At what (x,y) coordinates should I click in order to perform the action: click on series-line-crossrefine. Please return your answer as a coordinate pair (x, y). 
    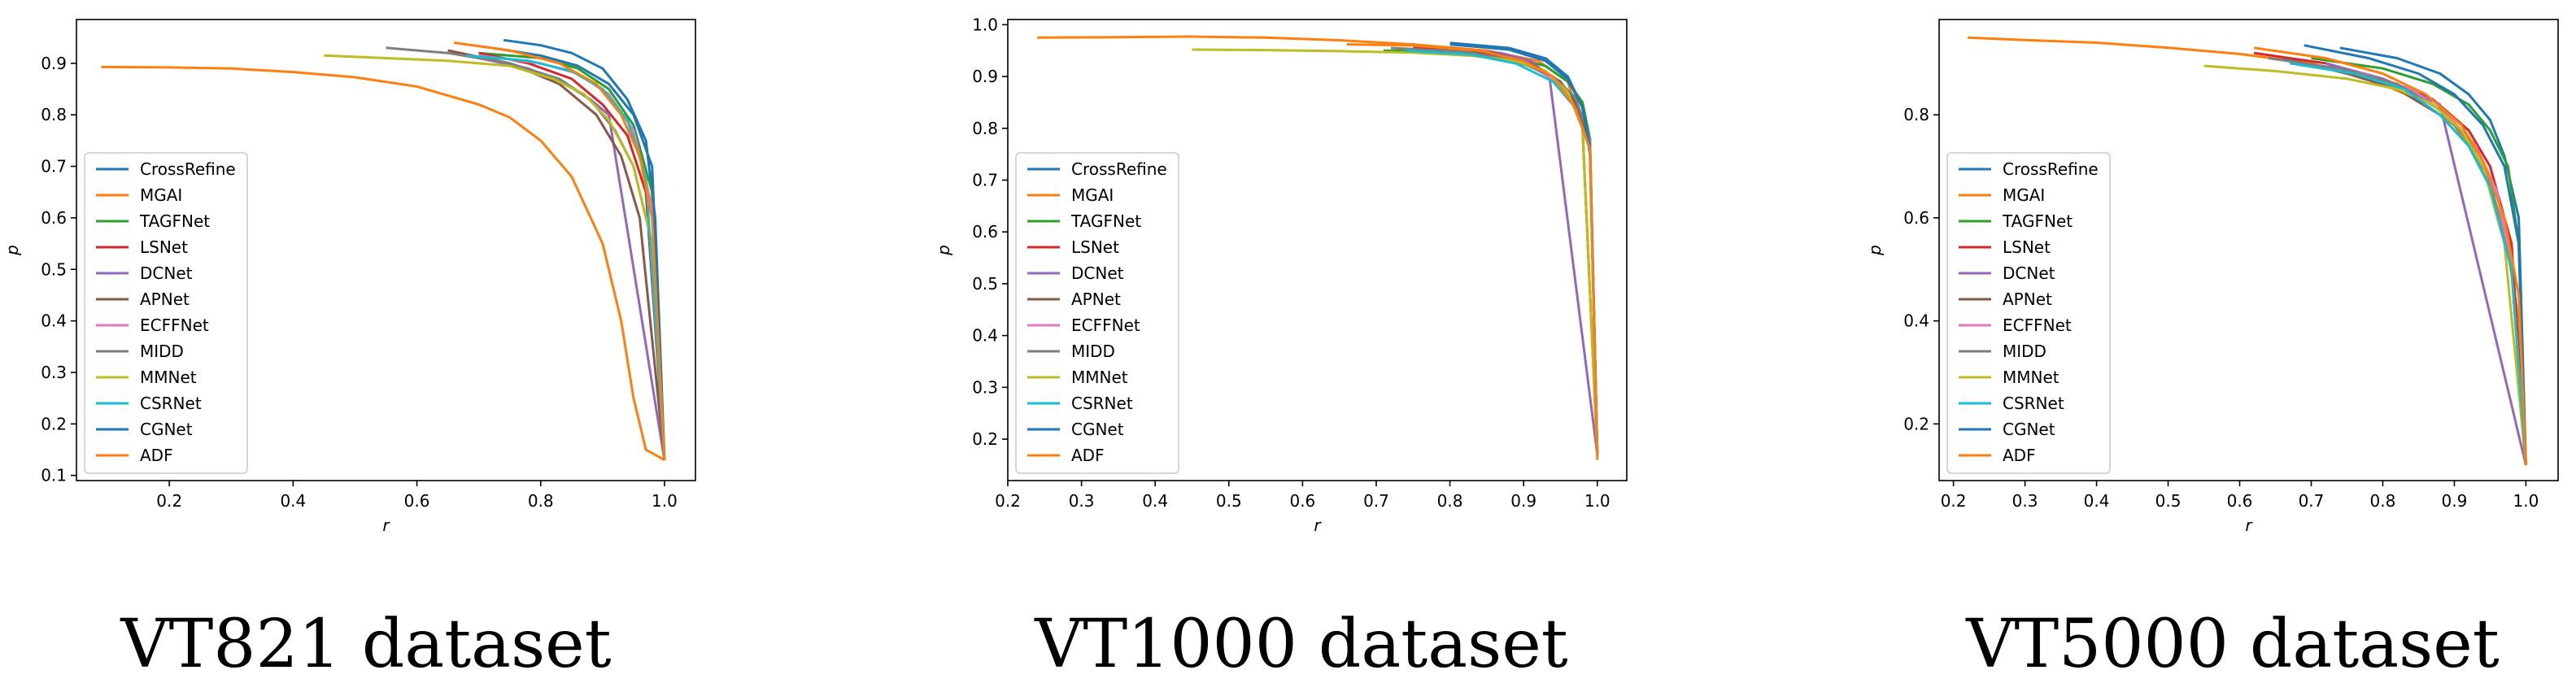
    Looking at the image, I should click on (2433, 256).